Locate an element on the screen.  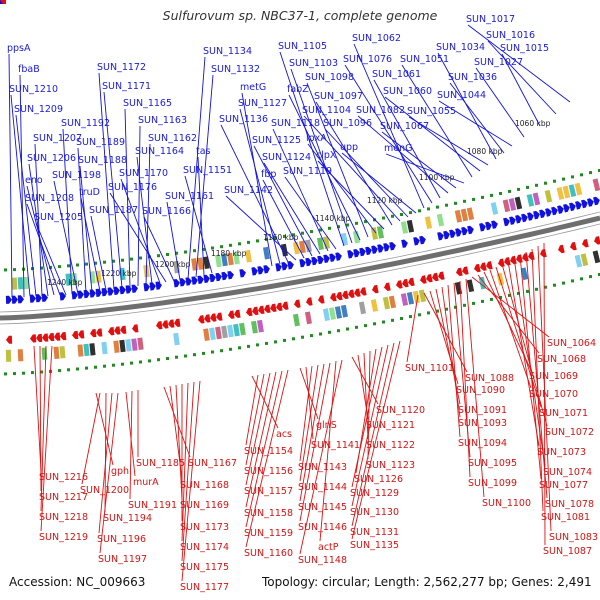
reverse-gene-label: SUN_1121 is located at coordinates (390, 425).